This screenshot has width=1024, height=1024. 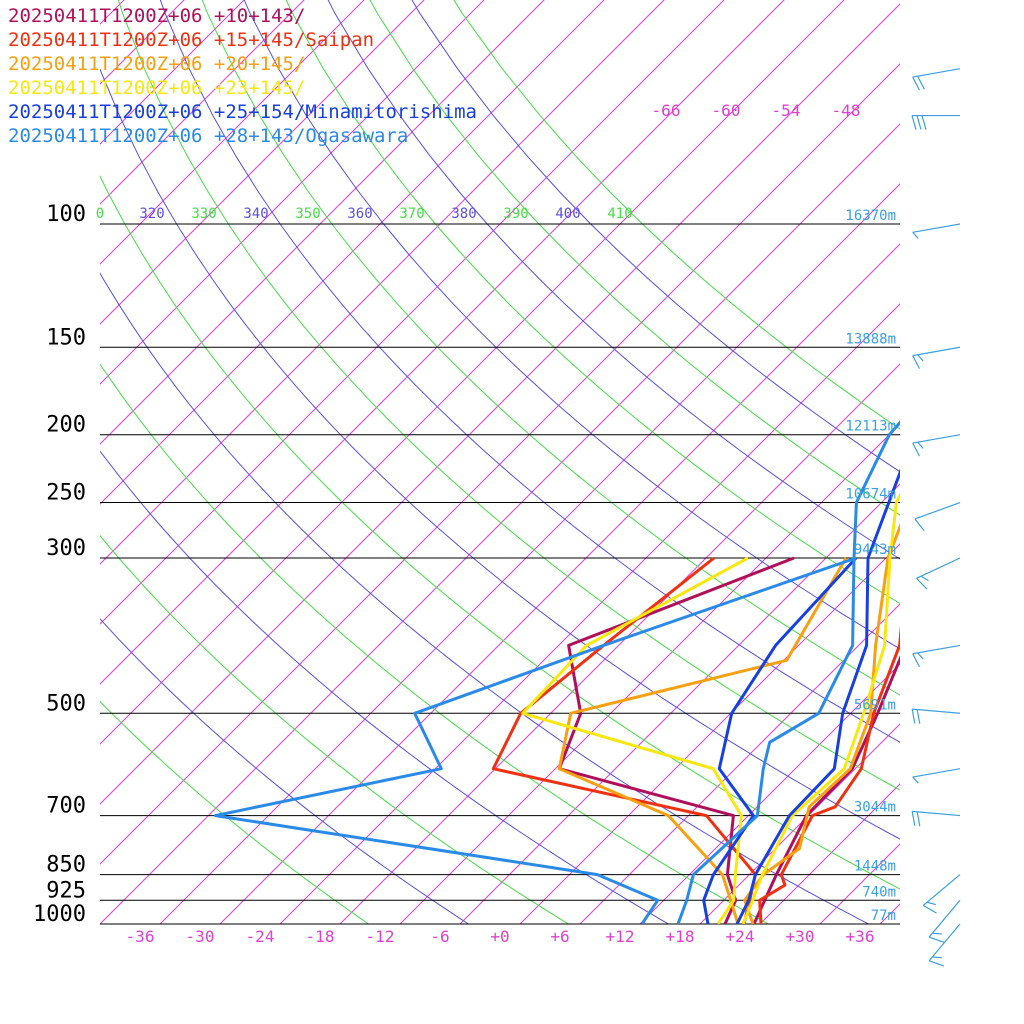 I want to click on height-label: 77m, so click(x=883, y=916).